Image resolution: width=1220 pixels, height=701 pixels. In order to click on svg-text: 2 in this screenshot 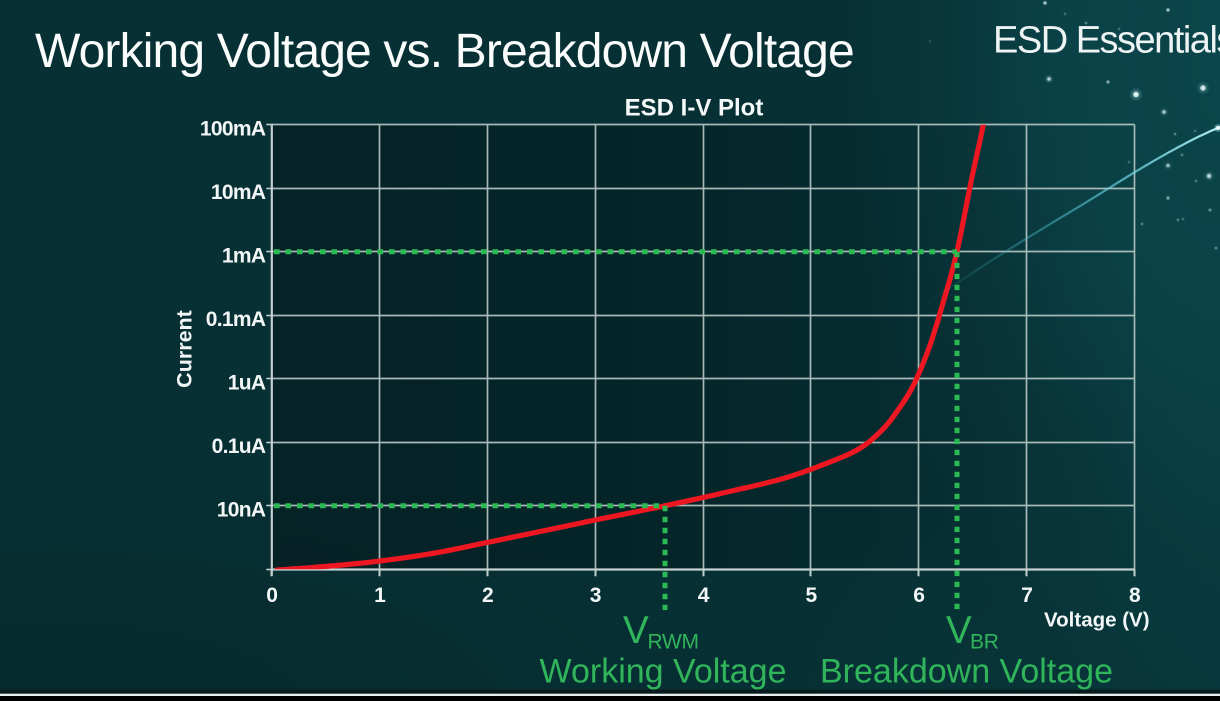, I will do `click(487, 595)`.